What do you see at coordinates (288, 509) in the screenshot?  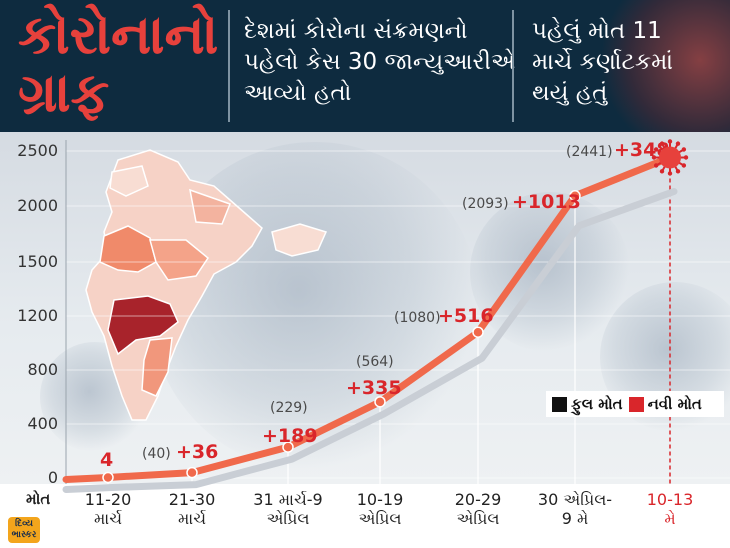 I see `x-tick-label: 31 માર્ચ-9 એપ્રિલ` at bounding box center [288, 509].